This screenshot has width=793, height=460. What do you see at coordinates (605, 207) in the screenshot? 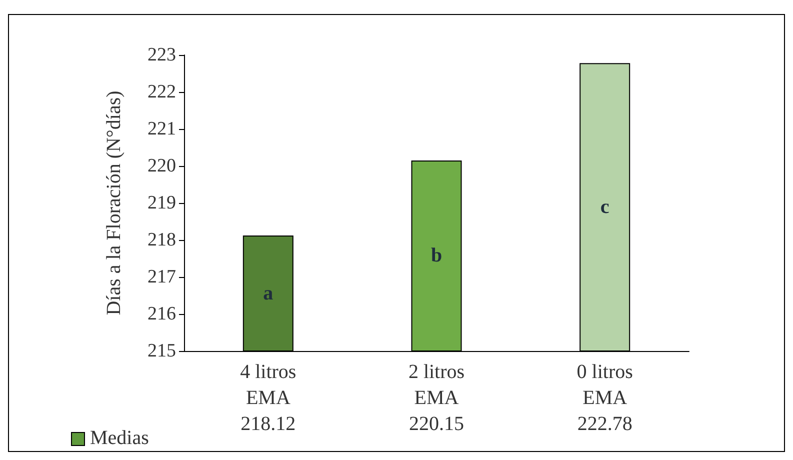
I see `annotation: c` at bounding box center [605, 207].